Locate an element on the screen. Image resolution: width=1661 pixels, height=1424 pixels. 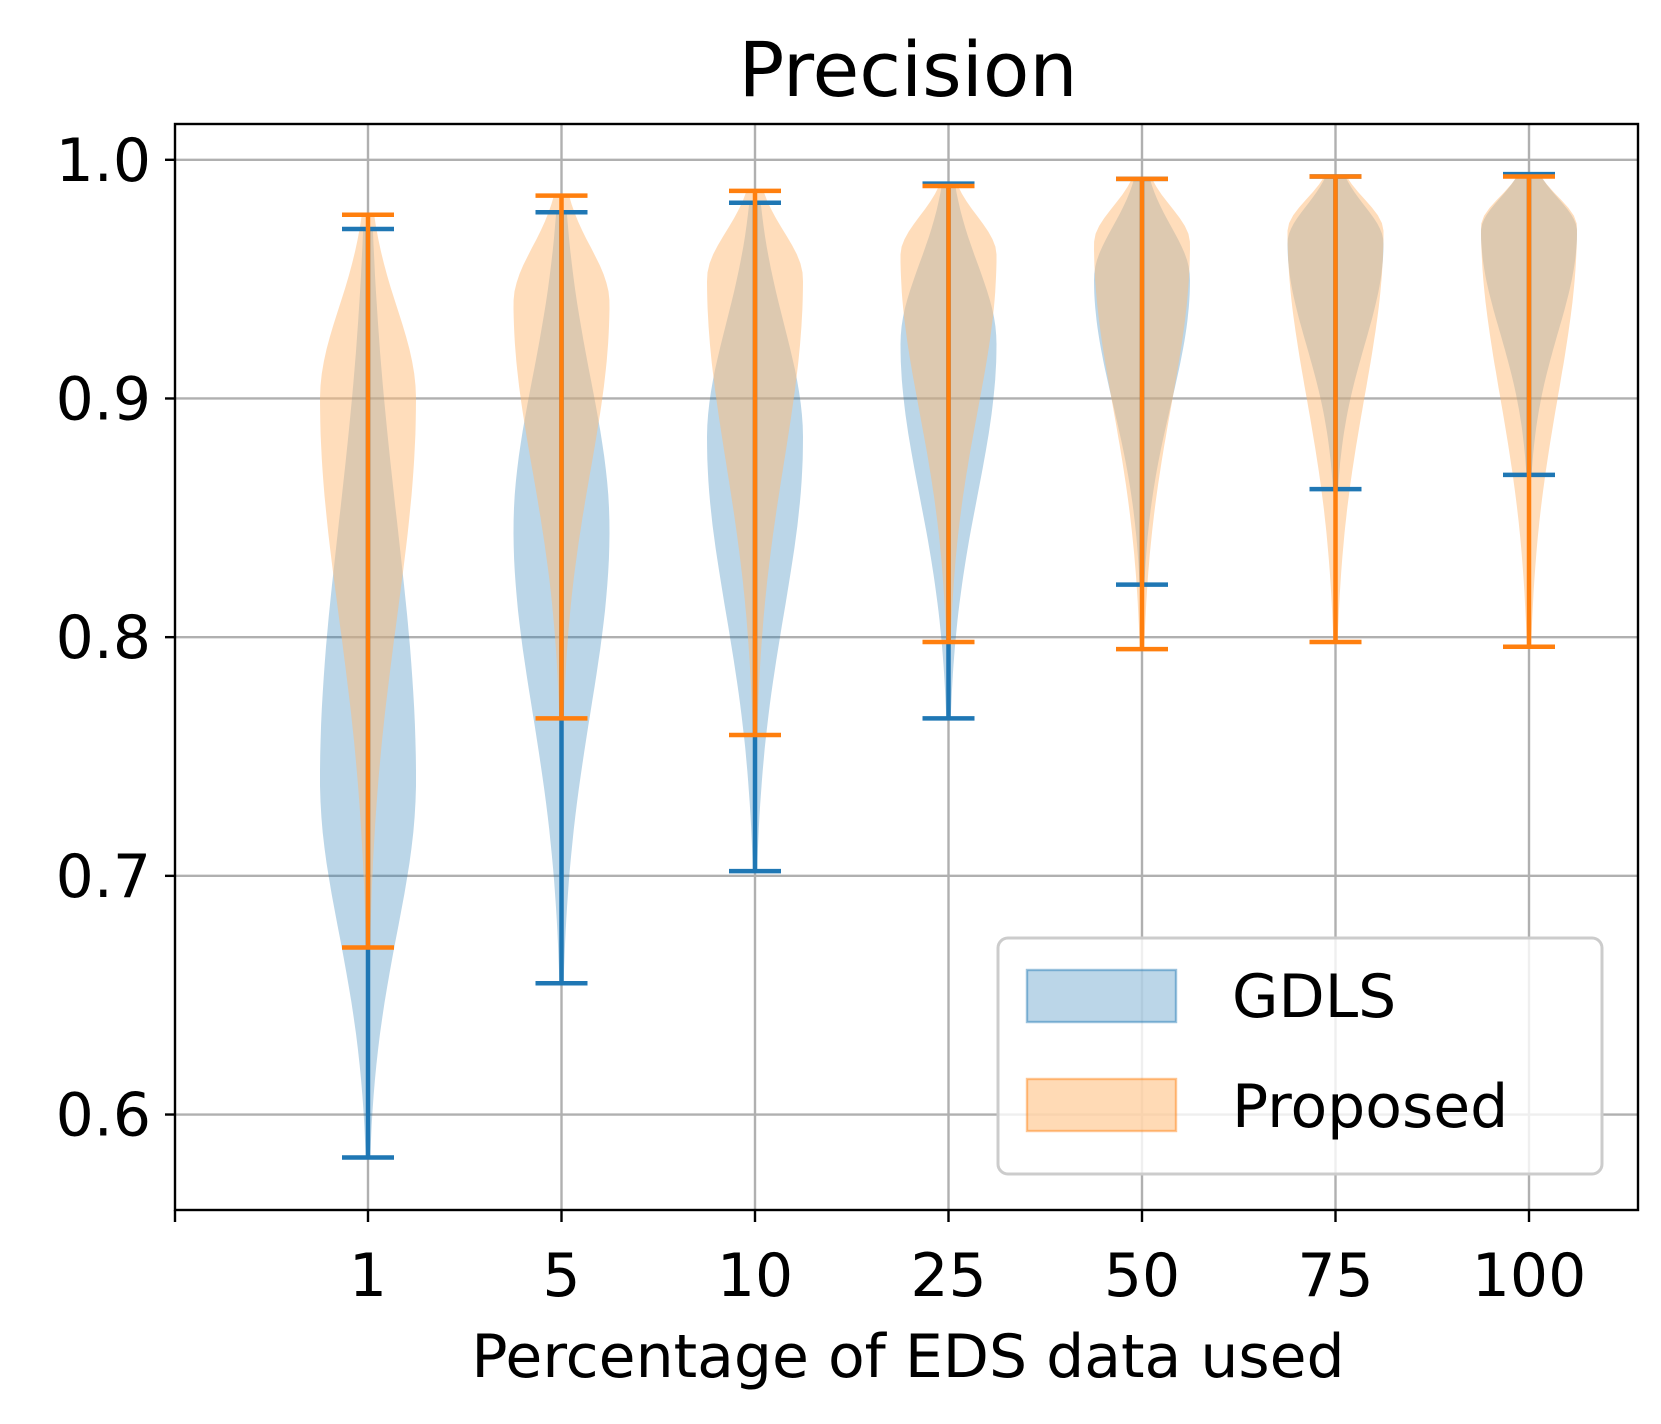
legend: GDLS Proposed is located at coordinates (1300, 1056).